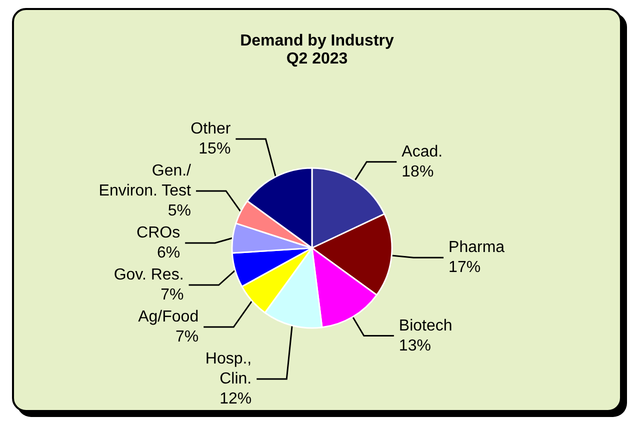 Image resolution: width=631 pixels, height=421 pixels. I want to click on data-label: 18%, so click(418, 171).